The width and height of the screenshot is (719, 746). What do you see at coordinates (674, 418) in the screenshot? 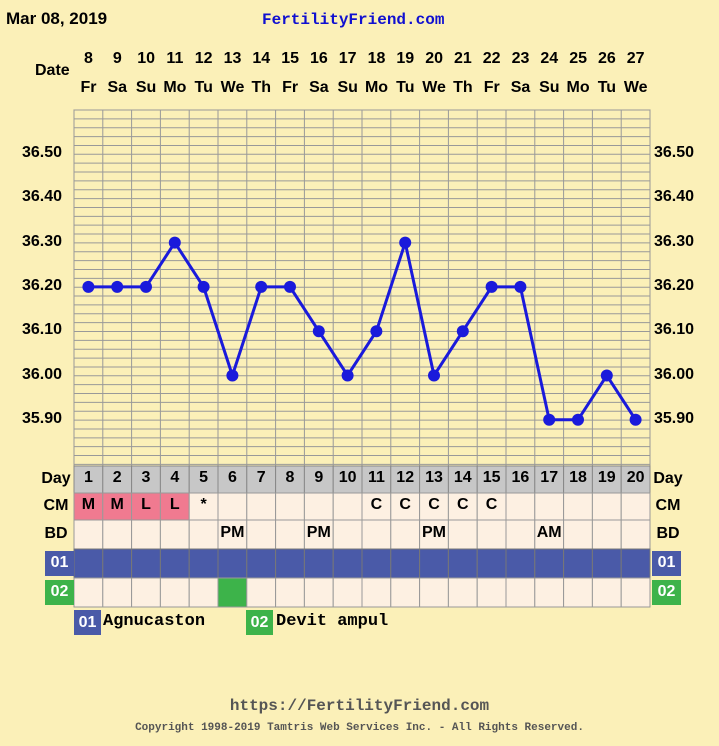
I see `y-tick-right: 35.90` at bounding box center [674, 418].